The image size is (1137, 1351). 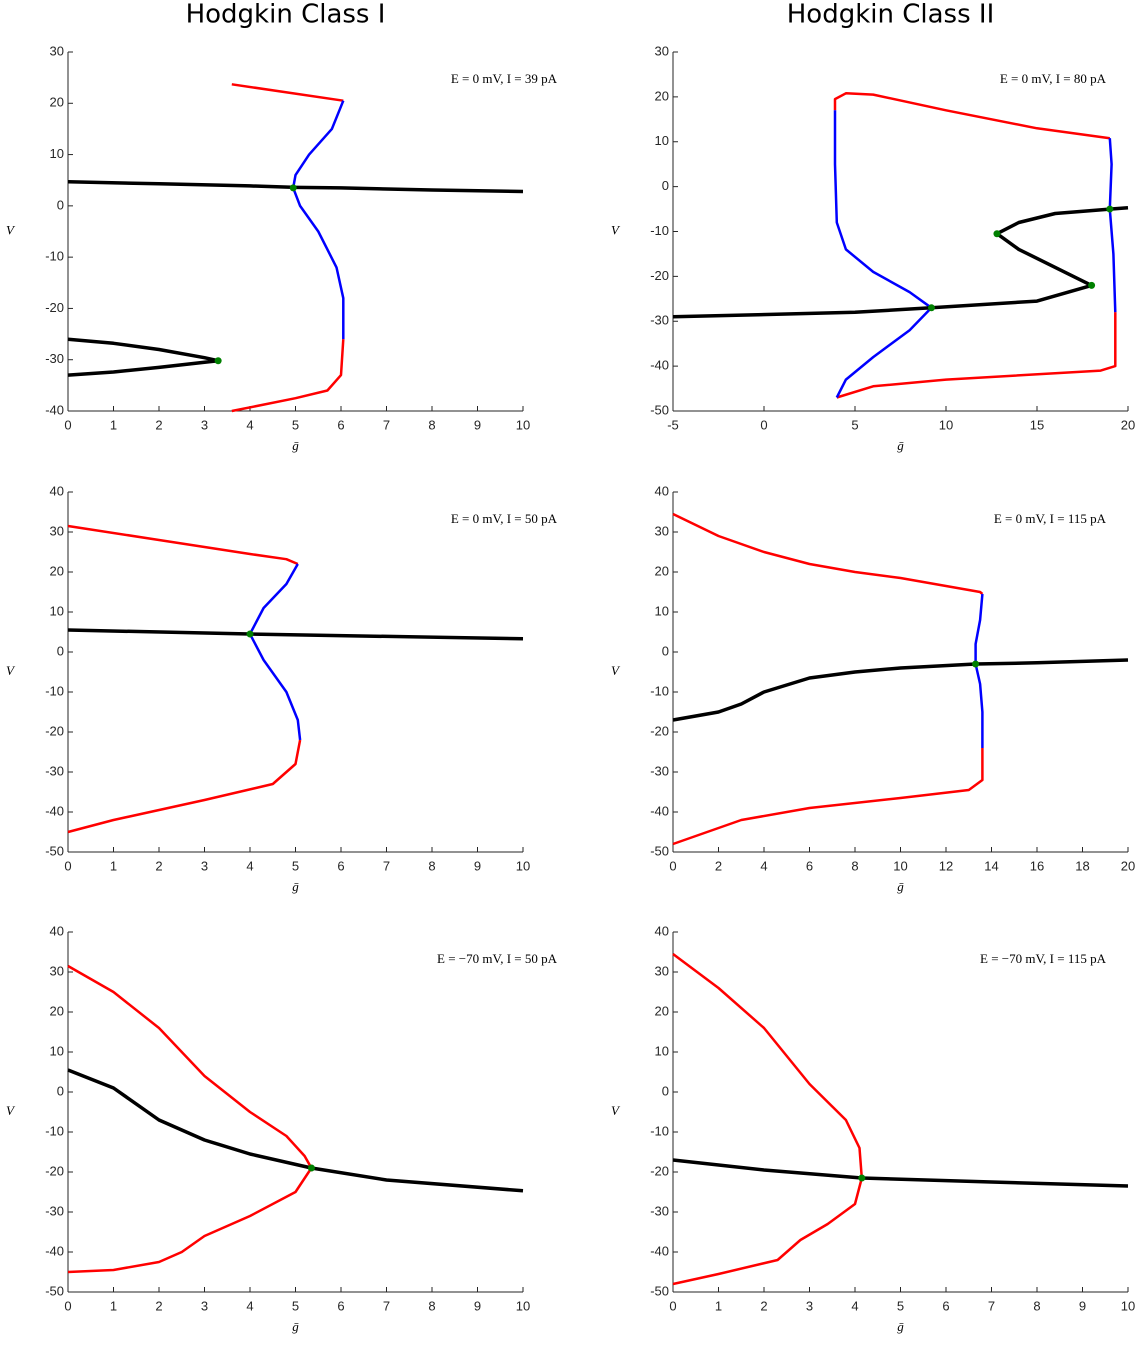 What do you see at coordinates (497, 958) in the screenshot?
I see `annotation: E = −70 mV, I = 50 pA` at bounding box center [497, 958].